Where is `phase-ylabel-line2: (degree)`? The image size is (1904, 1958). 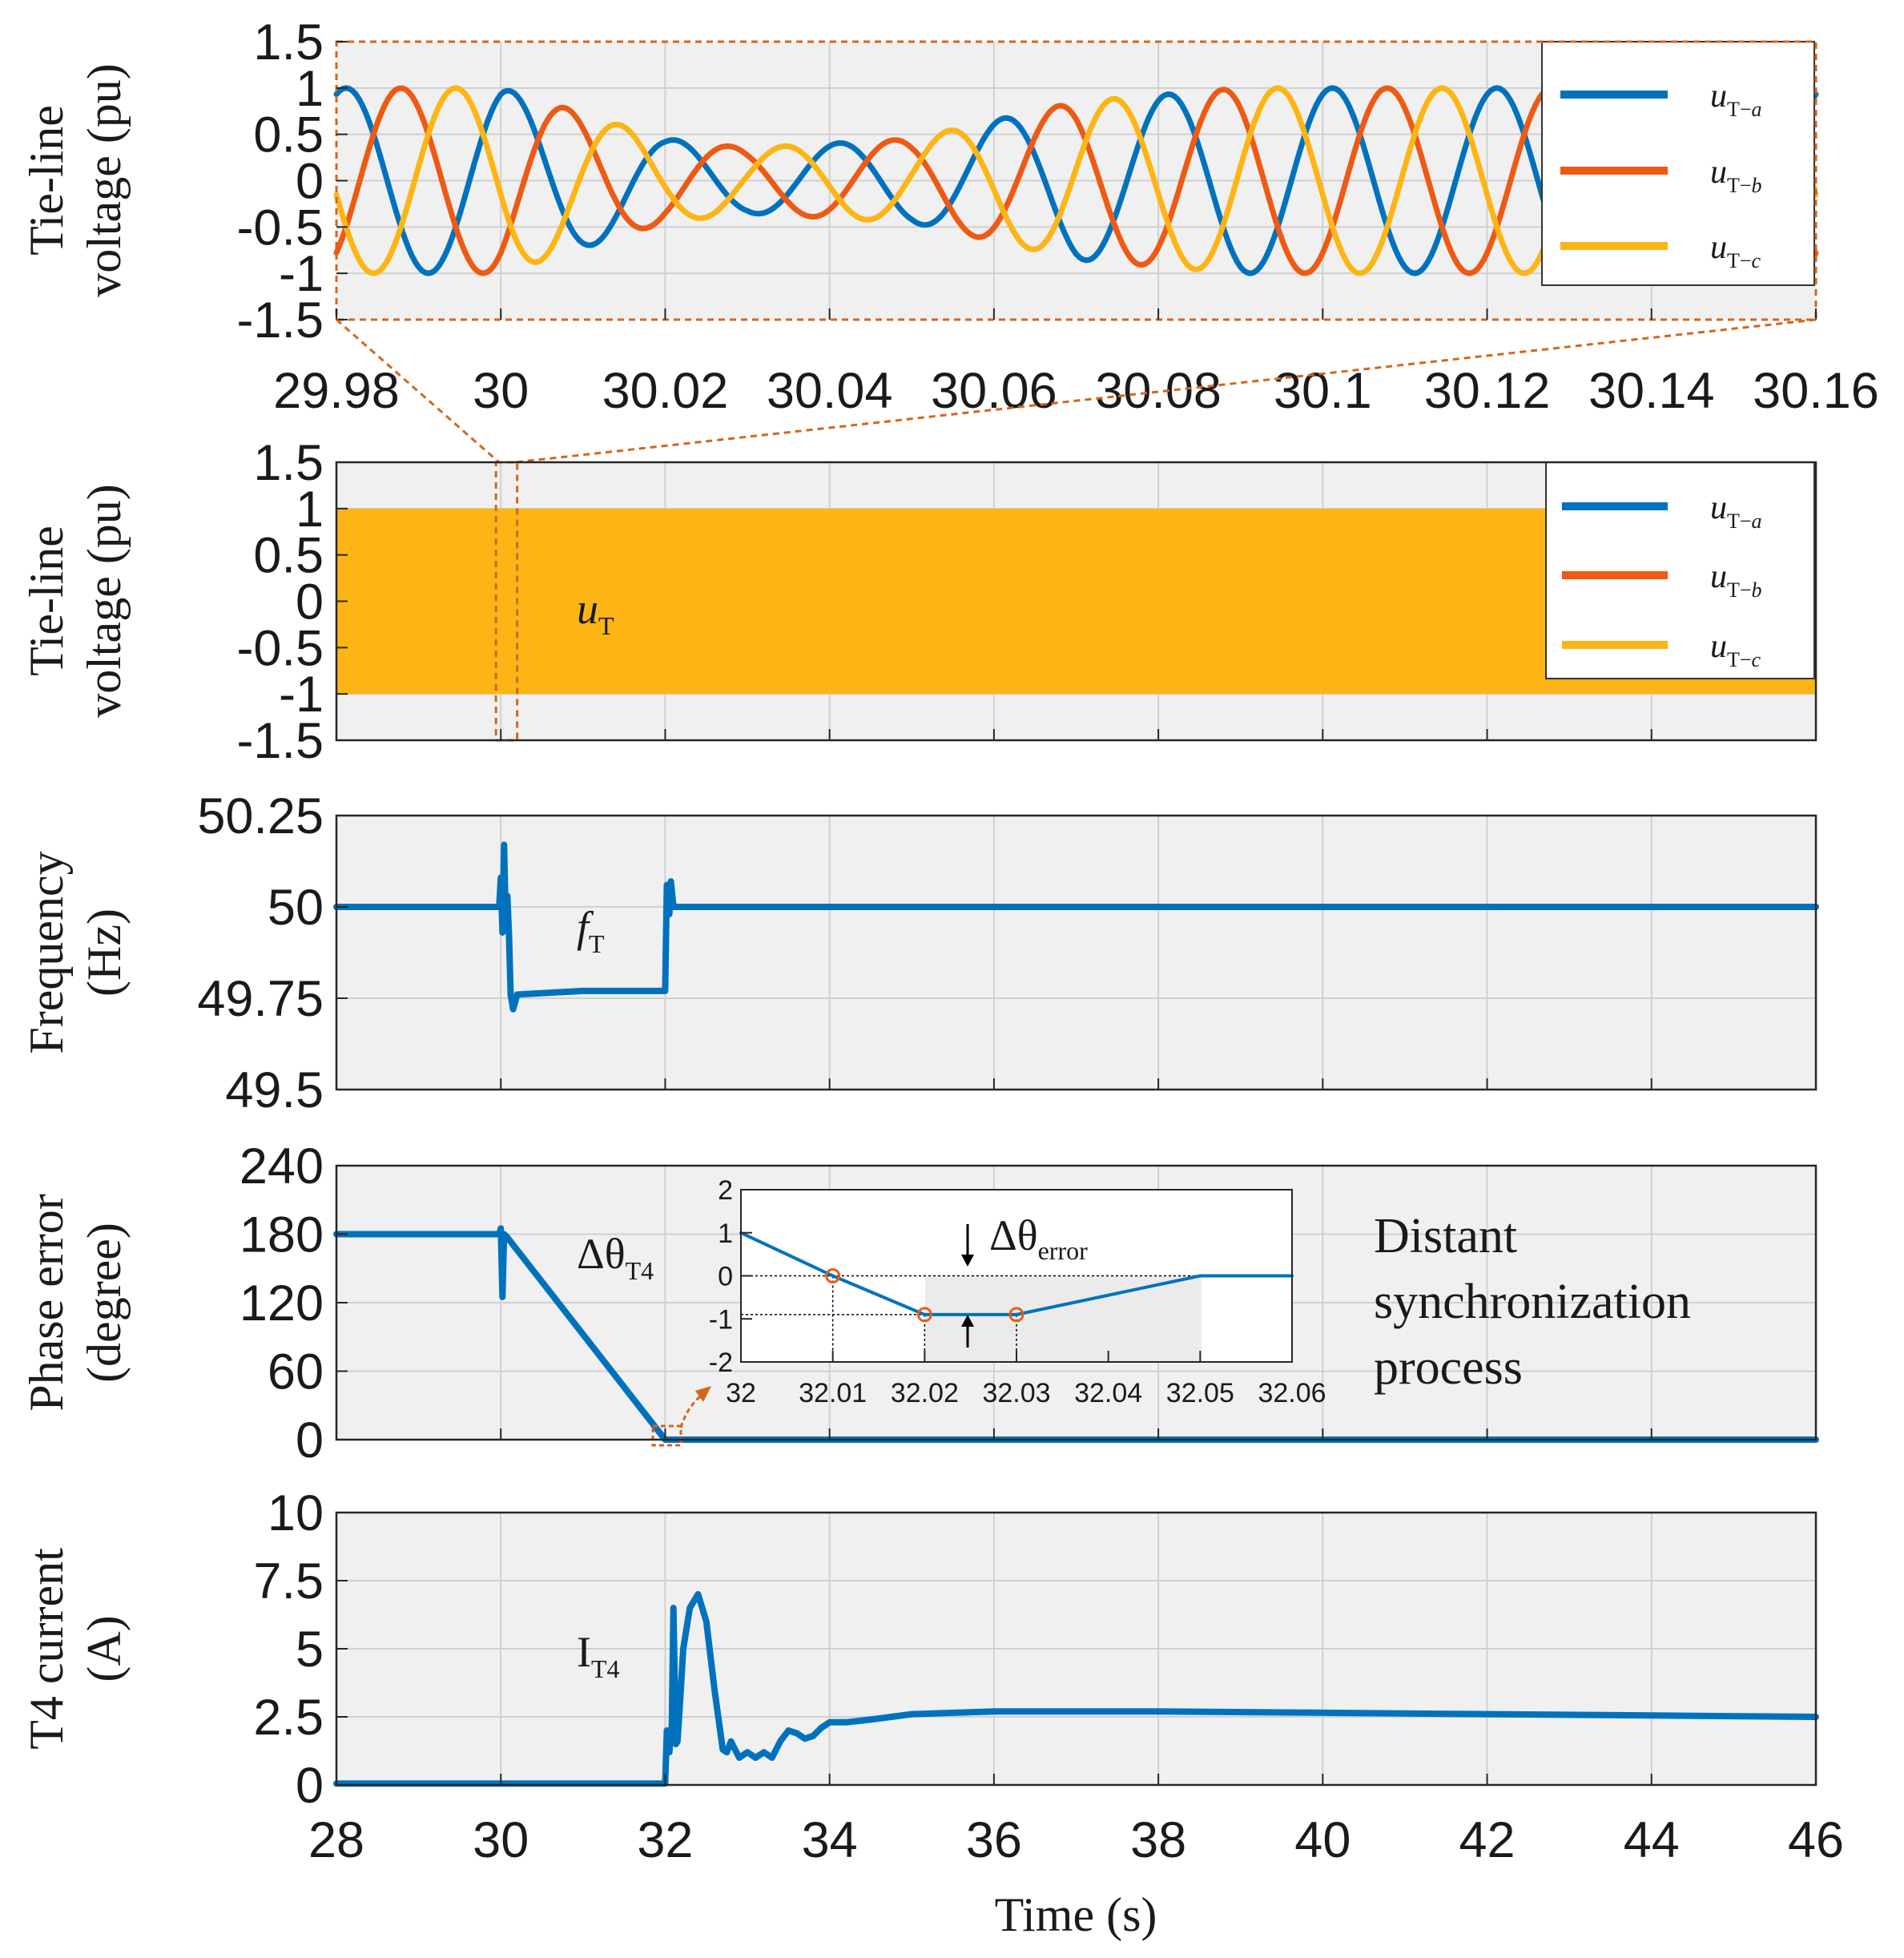 phase-ylabel-line2: (degree) is located at coordinates (104, 1303).